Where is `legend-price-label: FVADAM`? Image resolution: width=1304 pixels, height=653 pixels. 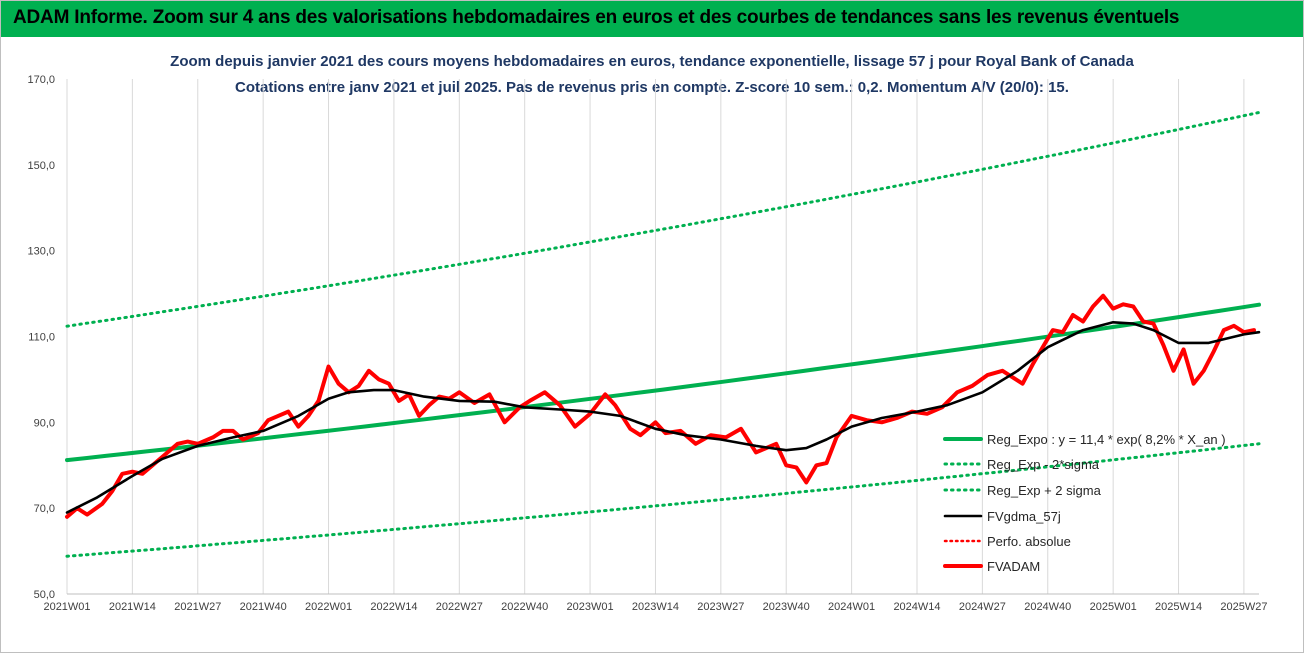 legend-price-label: FVADAM is located at coordinates (1013, 566).